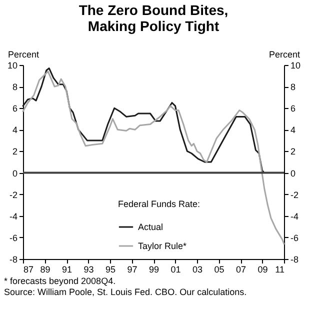  I want to click on y2-tick-label: -6, so click(294, 237).